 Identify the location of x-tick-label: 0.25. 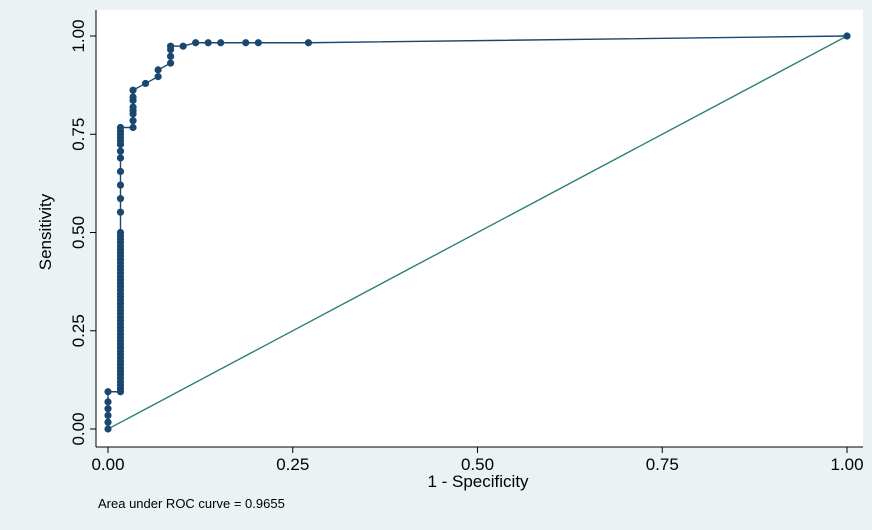
(292, 464).